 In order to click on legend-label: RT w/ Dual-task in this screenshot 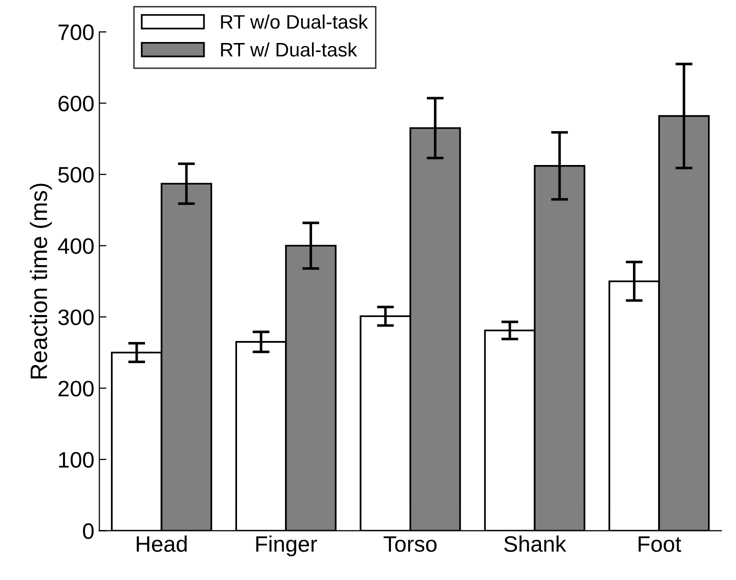, I will do `click(289, 49)`.